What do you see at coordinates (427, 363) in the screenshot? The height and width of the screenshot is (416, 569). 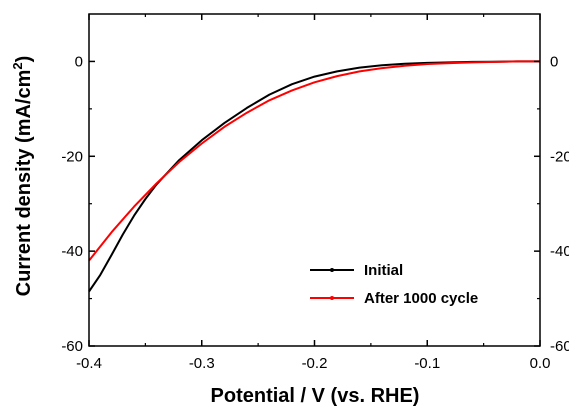 I see `x-tick-label: -0.1` at bounding box center [427, 363].